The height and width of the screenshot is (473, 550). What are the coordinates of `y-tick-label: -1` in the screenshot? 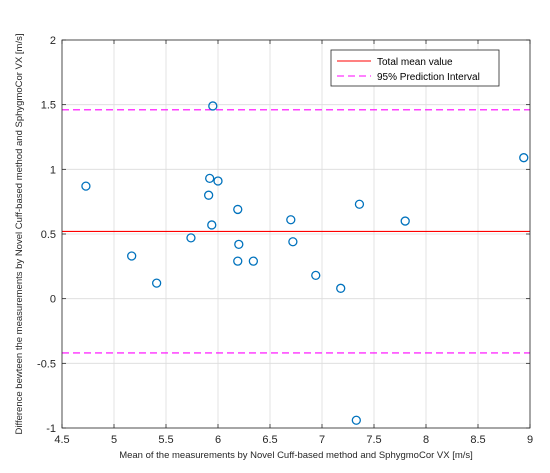 It's located at (51, 429).